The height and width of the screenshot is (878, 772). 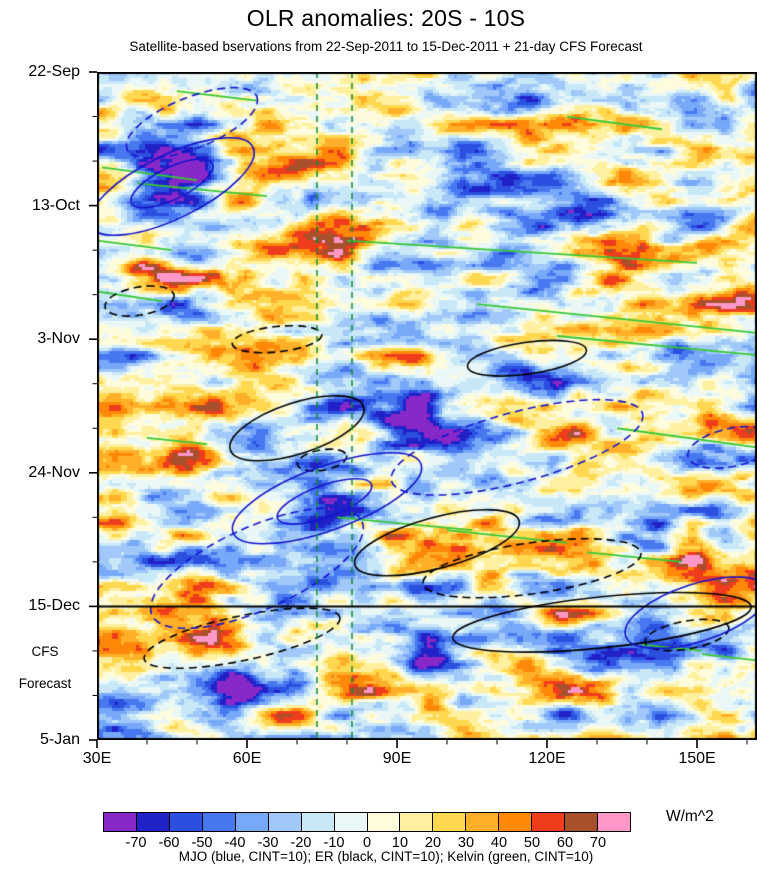 What do you see at coordinates (59, 739) in the screenshot?
I see `y-axis-tick-label: 5-Jan` at bounding box center [59, 739].